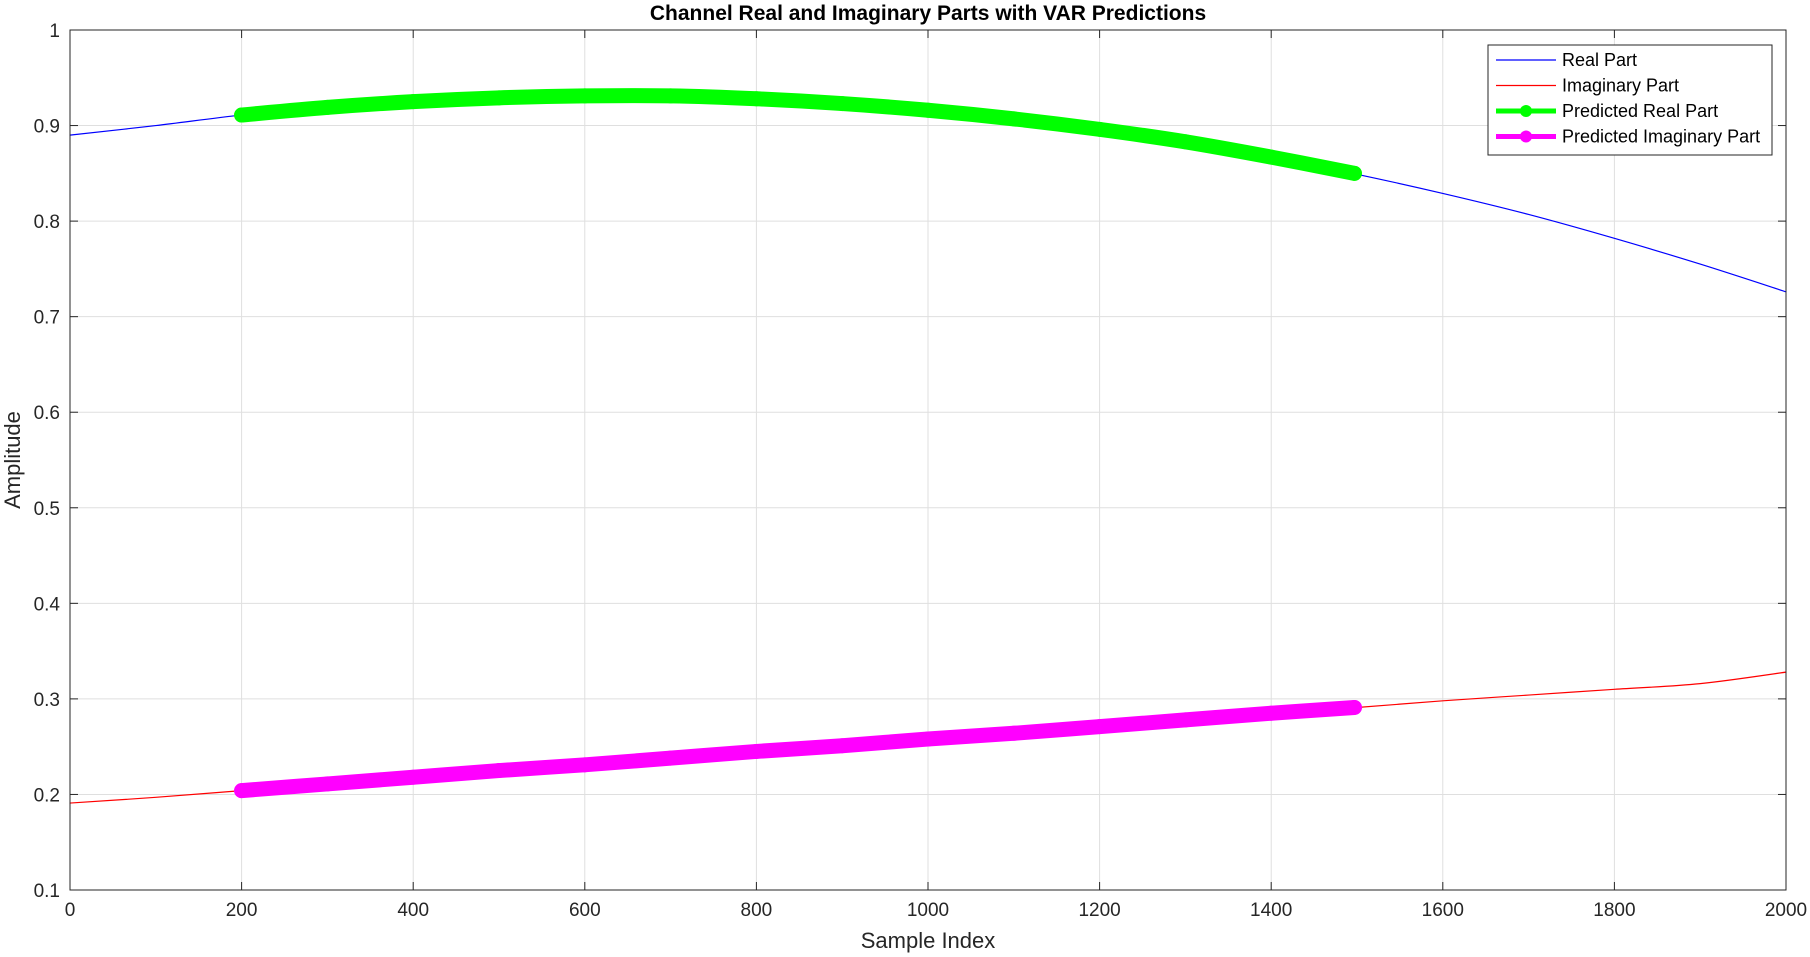  What do you see at coordinates (928, 940) in the screenshot?
I see `x-axis-label: Sample Index` at bounding box center [928, 940].